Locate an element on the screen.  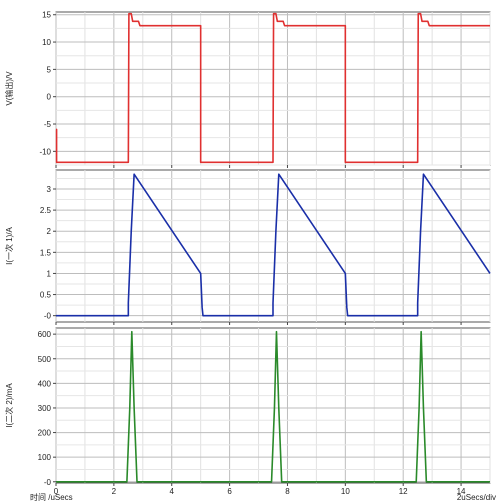
y-tick-label: 2 is located at coordinates (49, 231).